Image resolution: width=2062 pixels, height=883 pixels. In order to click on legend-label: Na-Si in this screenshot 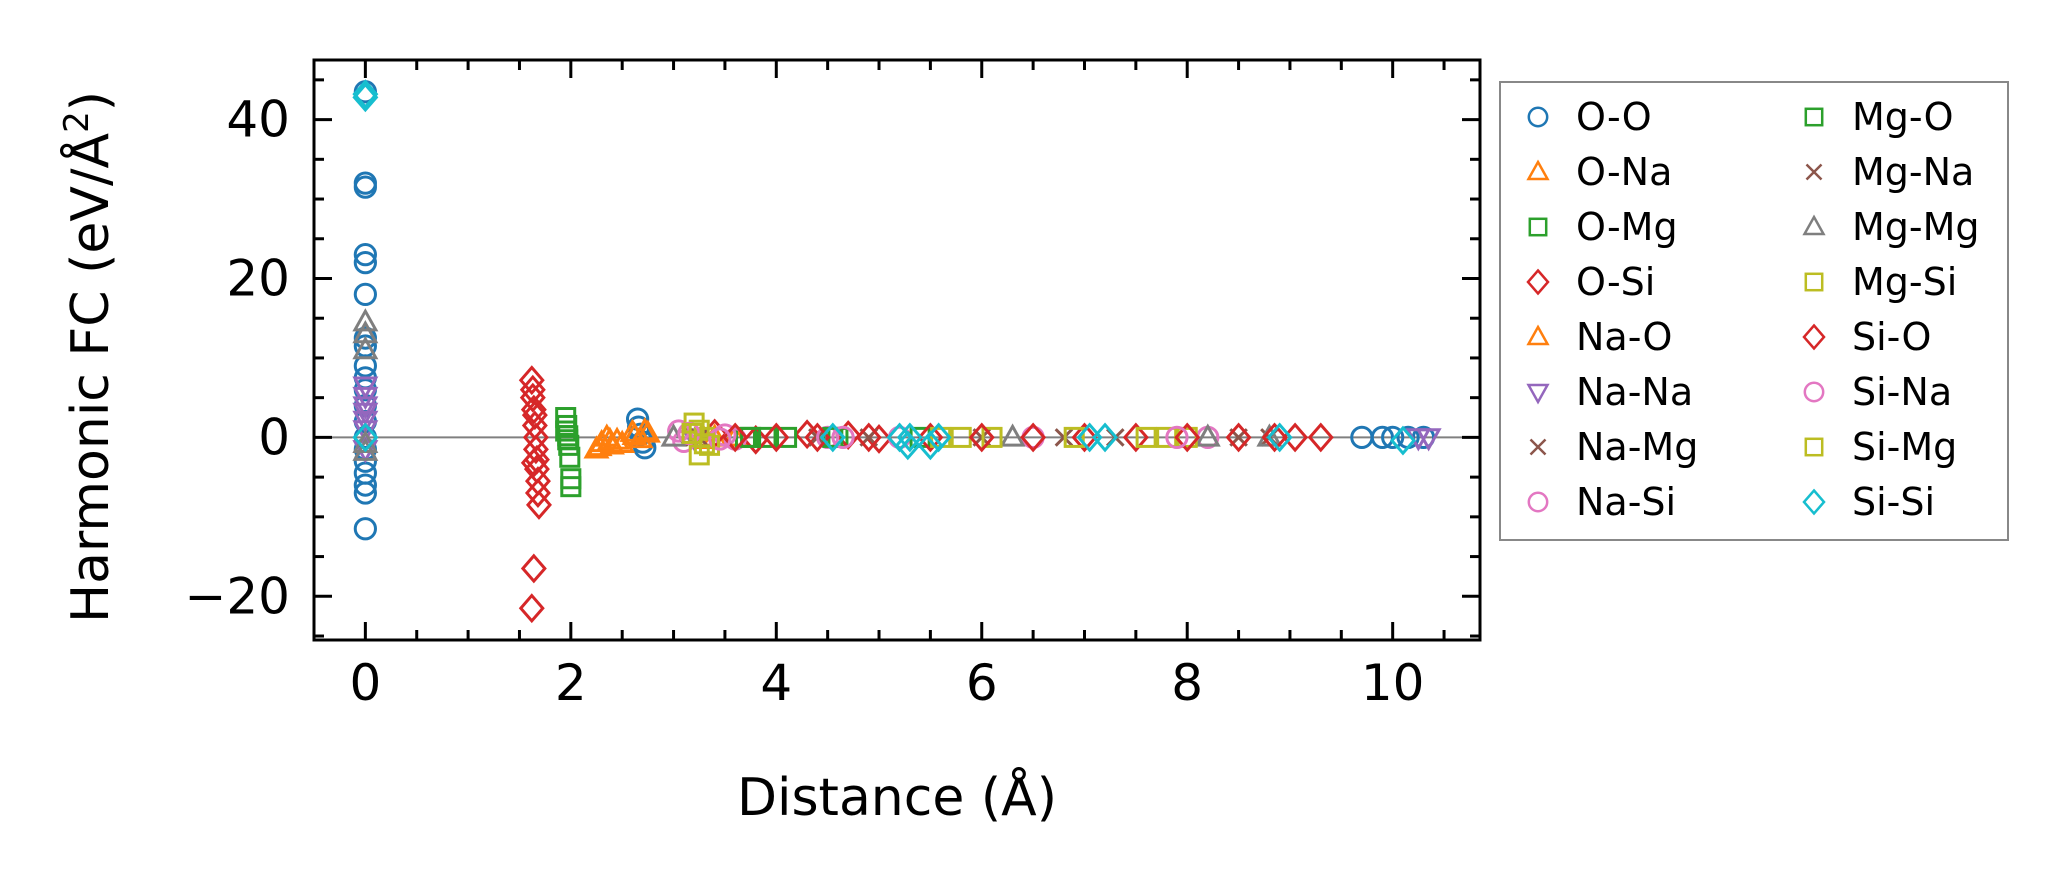, I will do `click(1626, 502)`.